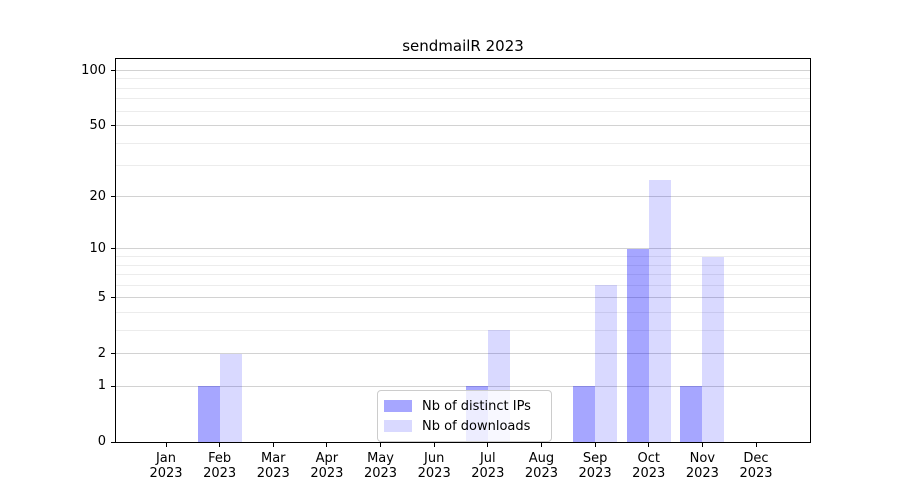 The height and width of the screenshot is (500, 900). I want to click on bar-nb-of-downloads-feb-2023, so click(230, 397).